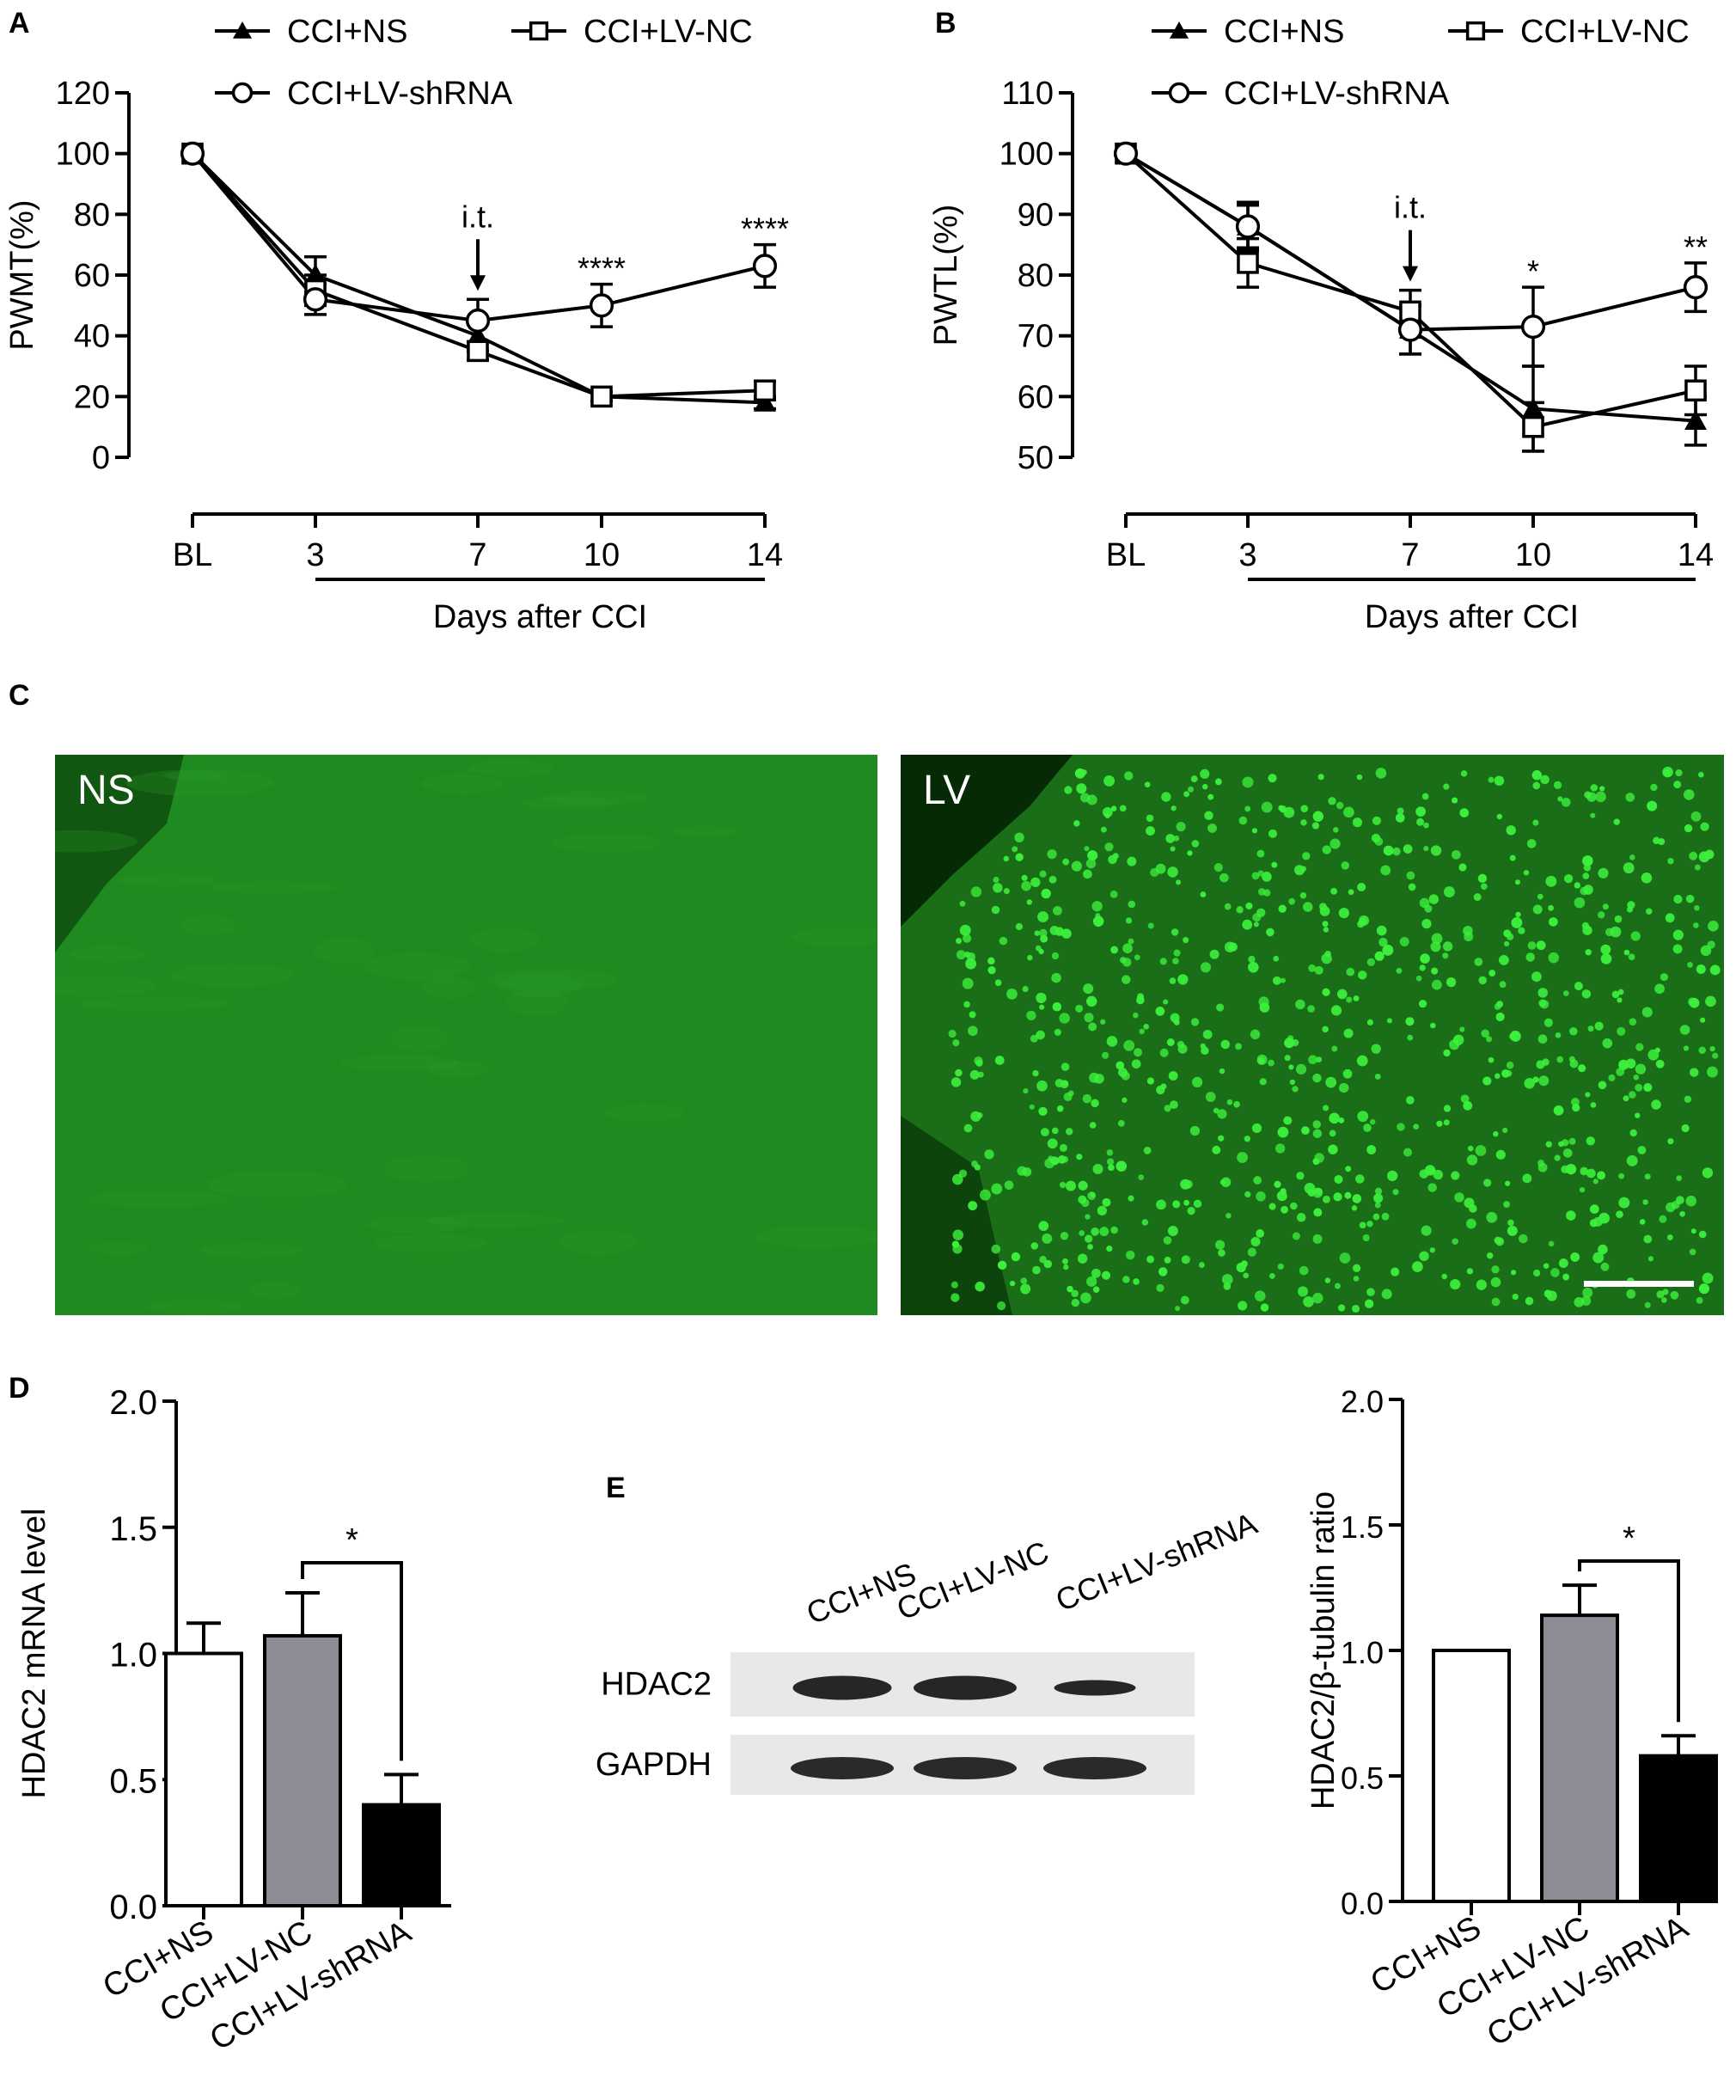  Describe the element at coordinates (315, 555) in the screenshot. I see `chart-a-x-tick-label-1: 3` at that location.